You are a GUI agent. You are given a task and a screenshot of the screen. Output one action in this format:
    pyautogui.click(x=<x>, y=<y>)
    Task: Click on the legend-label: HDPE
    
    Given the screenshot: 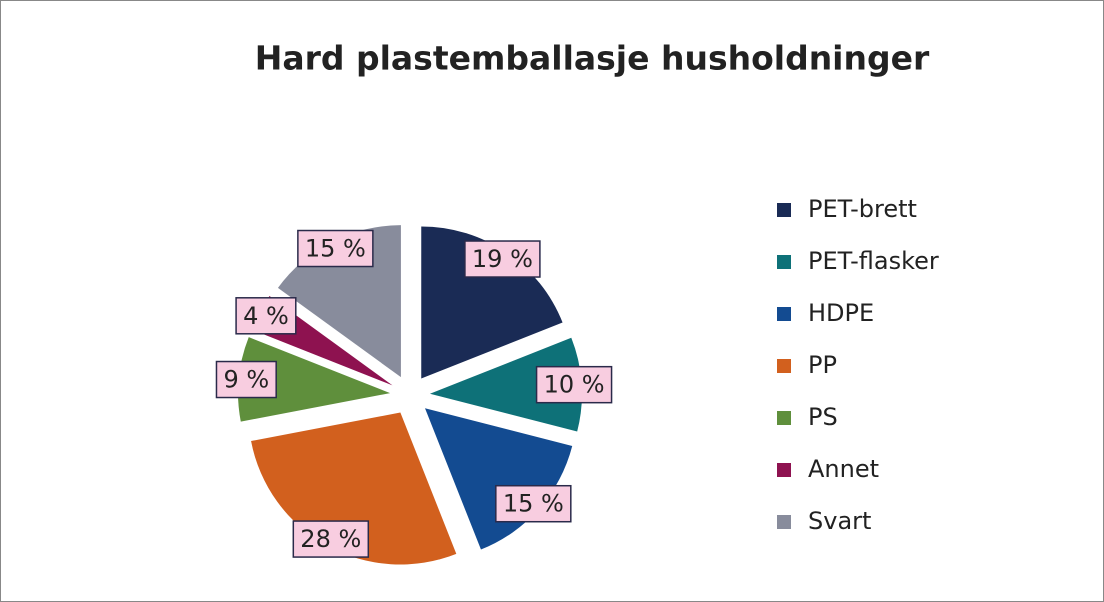 What is the action you would take?
    pyautogui.click(x=841, y=313)
    